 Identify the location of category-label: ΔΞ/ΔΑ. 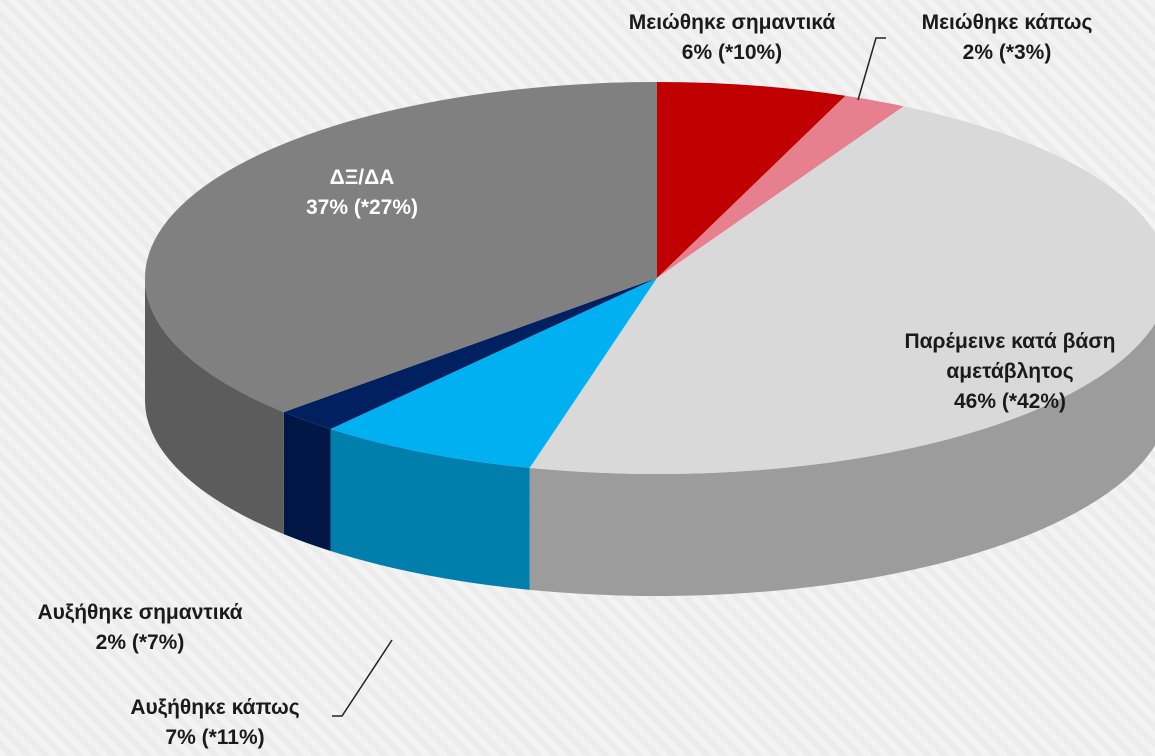
(362, 177).